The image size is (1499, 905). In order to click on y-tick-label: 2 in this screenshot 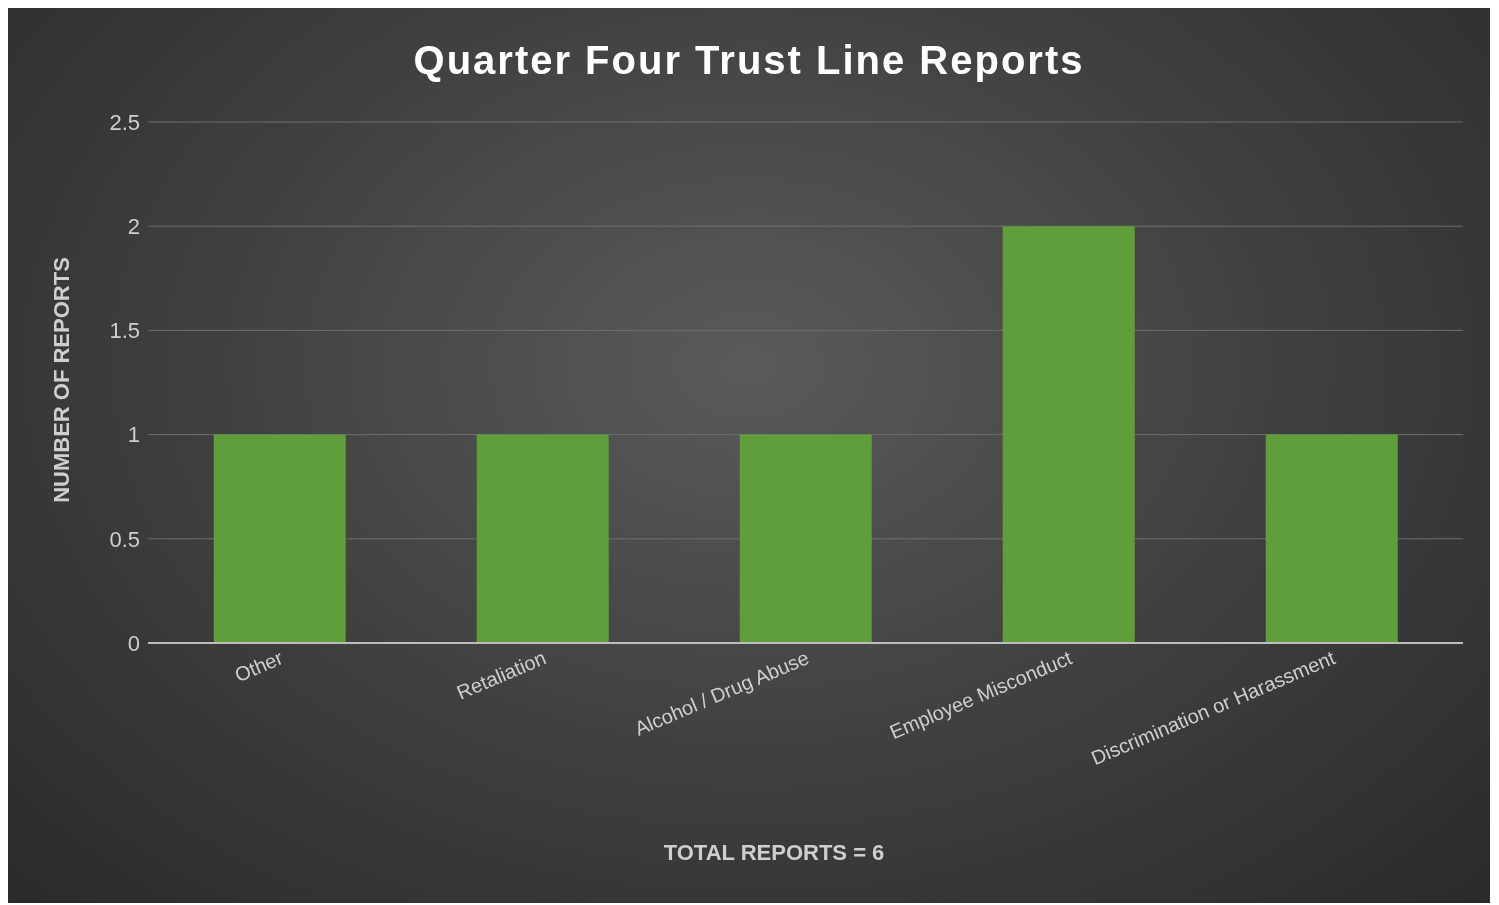, I will do `click(133, 227)`.